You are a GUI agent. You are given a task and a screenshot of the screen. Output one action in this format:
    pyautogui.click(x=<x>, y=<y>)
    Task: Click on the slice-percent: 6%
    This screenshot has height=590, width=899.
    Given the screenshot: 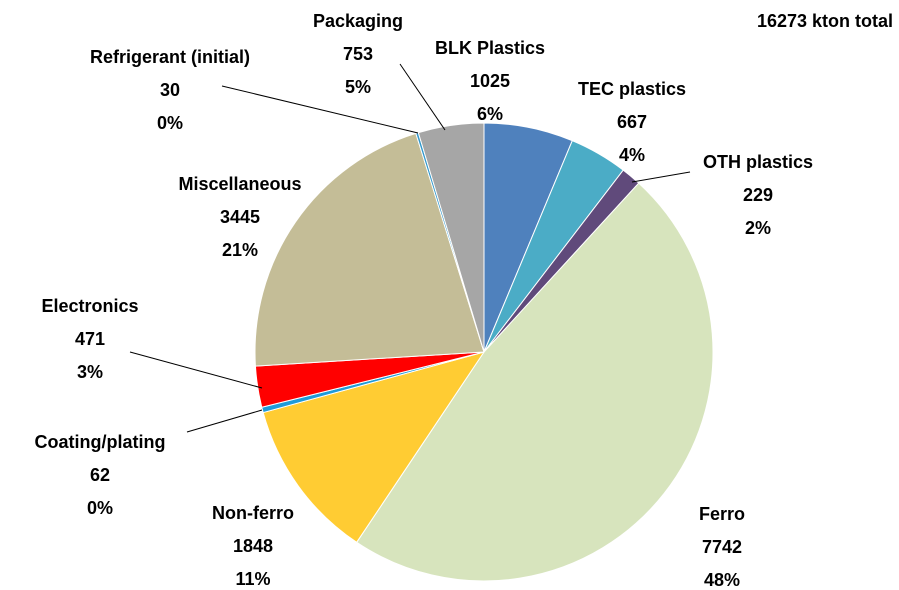 What is the action you would take?
    pyautogui.click(x=490, y=114)
    